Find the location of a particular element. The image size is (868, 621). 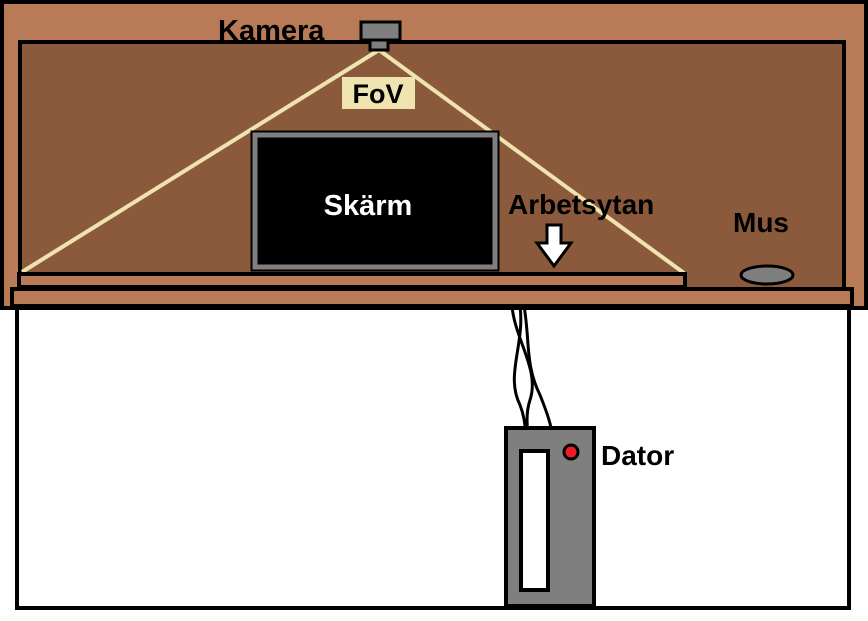

fov-label-box is located at coordinates (378, 93).